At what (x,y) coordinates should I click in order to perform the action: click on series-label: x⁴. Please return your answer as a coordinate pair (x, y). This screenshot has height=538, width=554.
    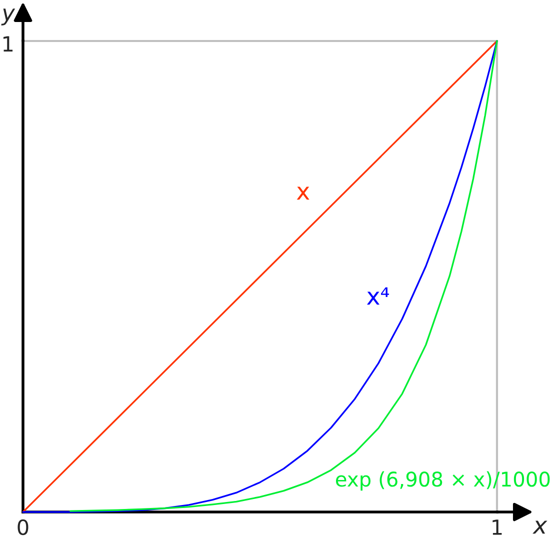
    Looking at the image, I should click on (377, 296).